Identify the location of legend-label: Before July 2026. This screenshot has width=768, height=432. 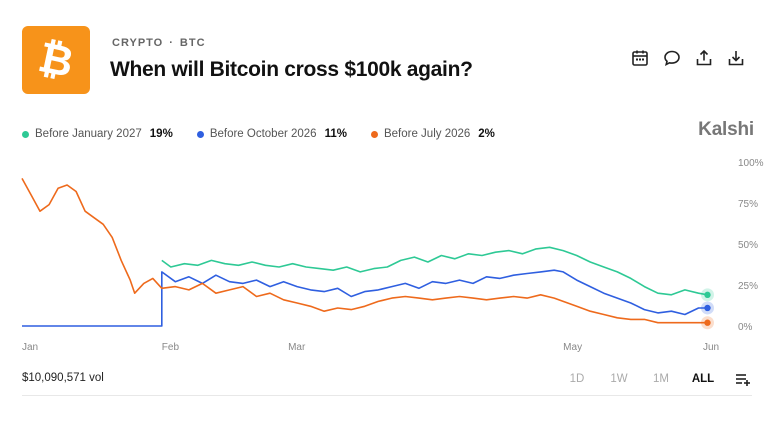
(427, 134).